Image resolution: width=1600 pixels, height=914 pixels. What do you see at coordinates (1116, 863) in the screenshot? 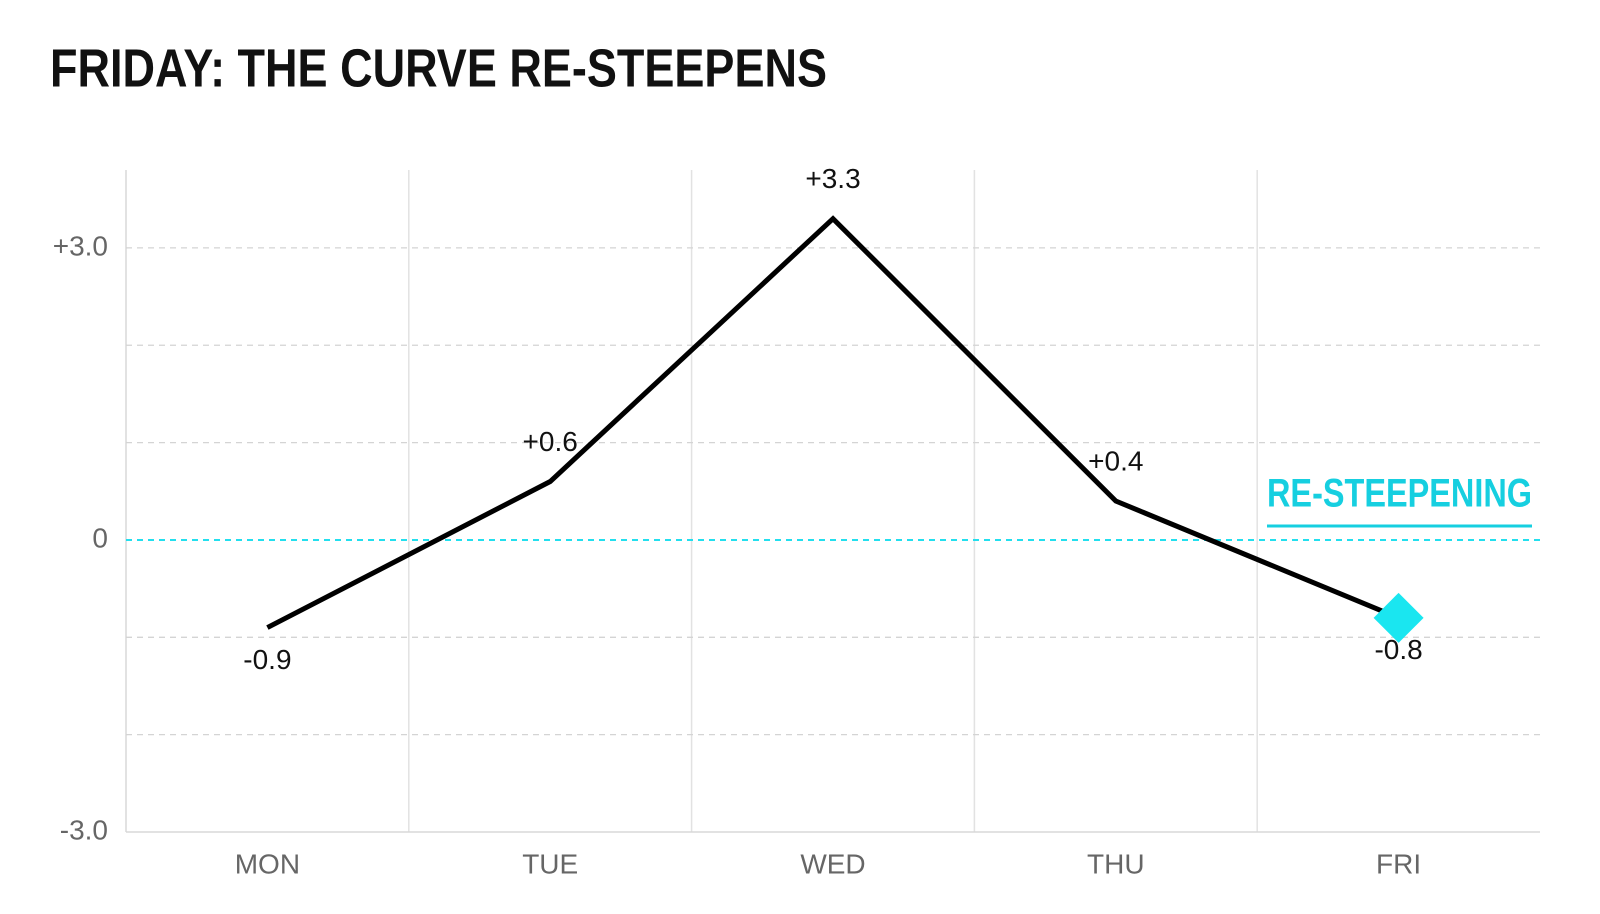
I see `x-tick-label: THU` at bounding box center [1116, 863].